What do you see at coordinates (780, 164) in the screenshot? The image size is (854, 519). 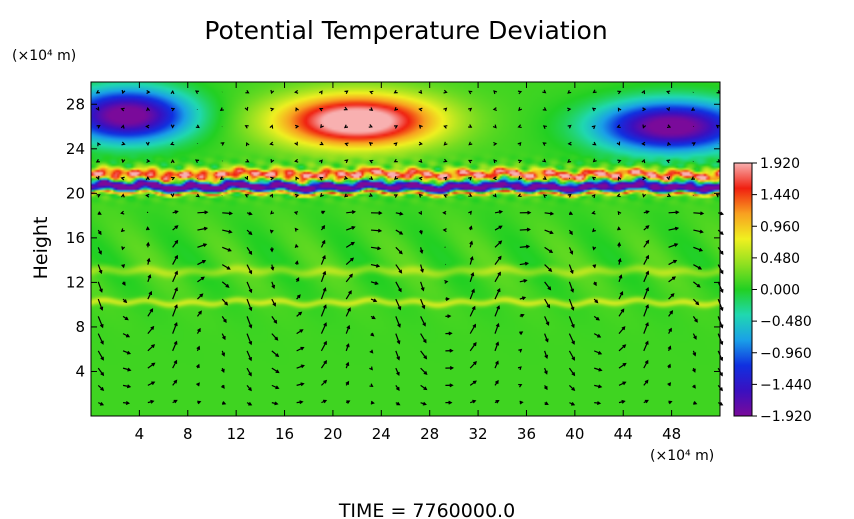 I see `colorbar-tick-label: 1.920` at bounding box center [780, 164].